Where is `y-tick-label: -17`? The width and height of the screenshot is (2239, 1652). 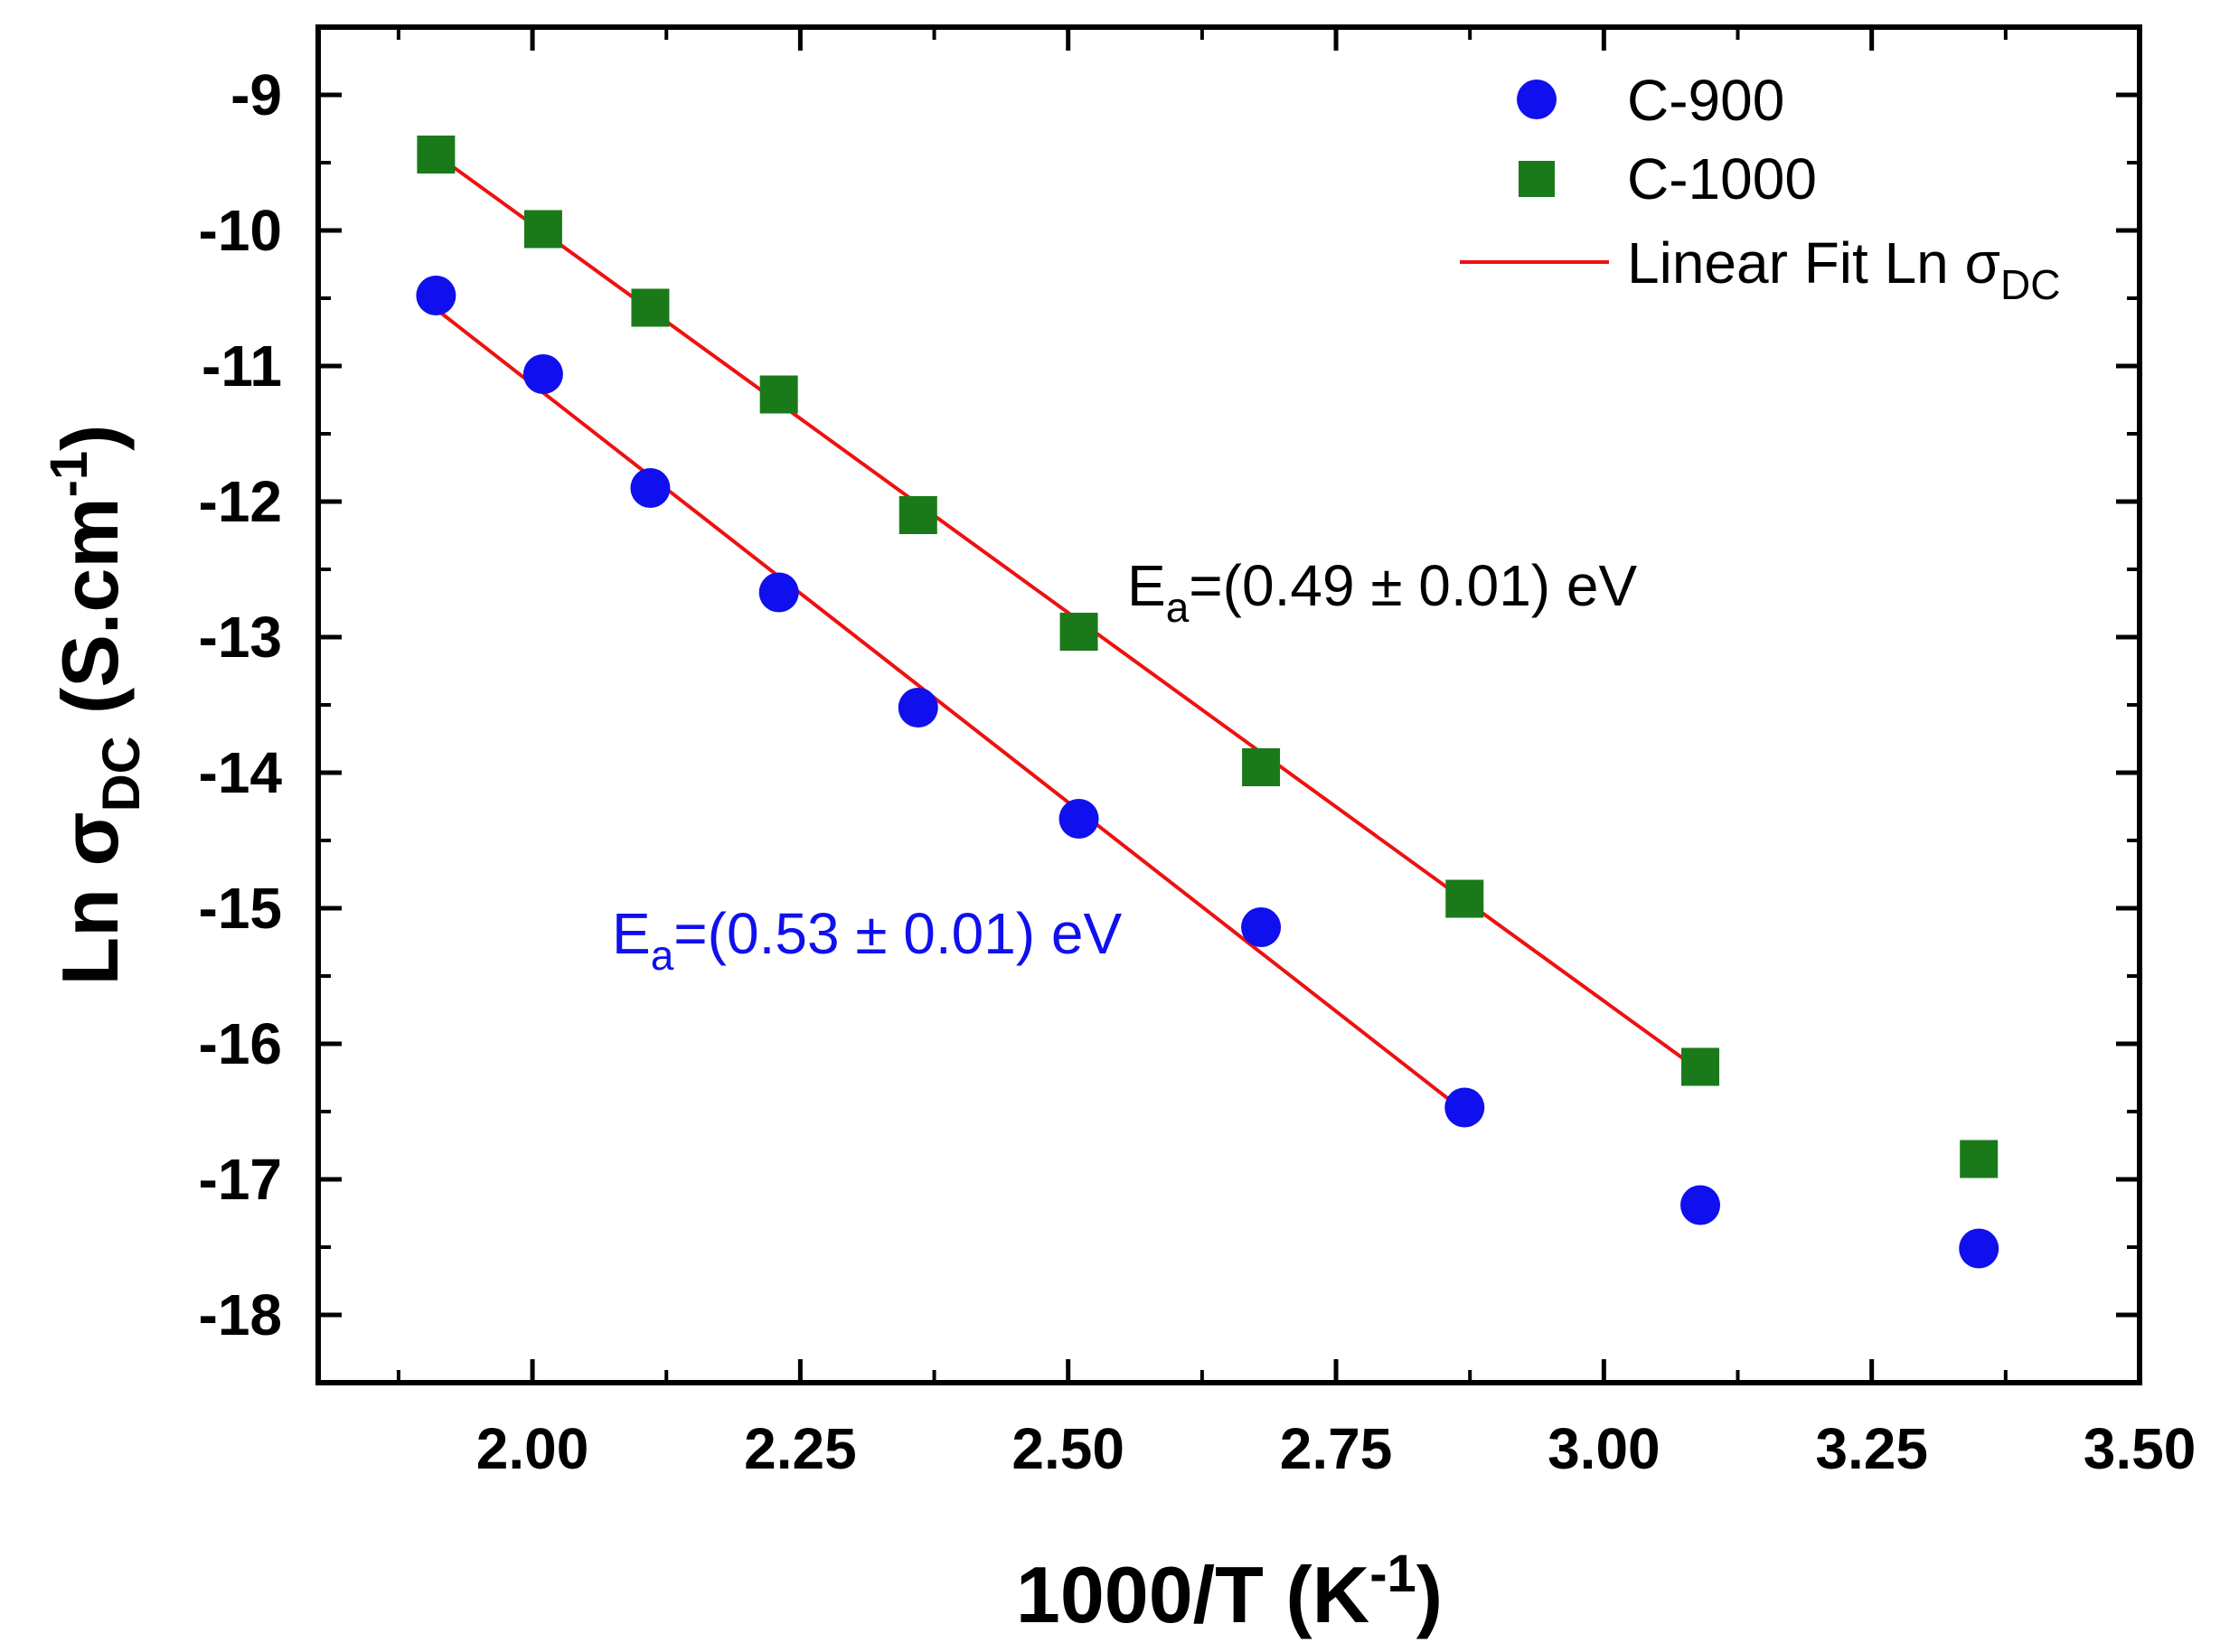 y-tick-label: -17 is located at coordinates (241, 1179).